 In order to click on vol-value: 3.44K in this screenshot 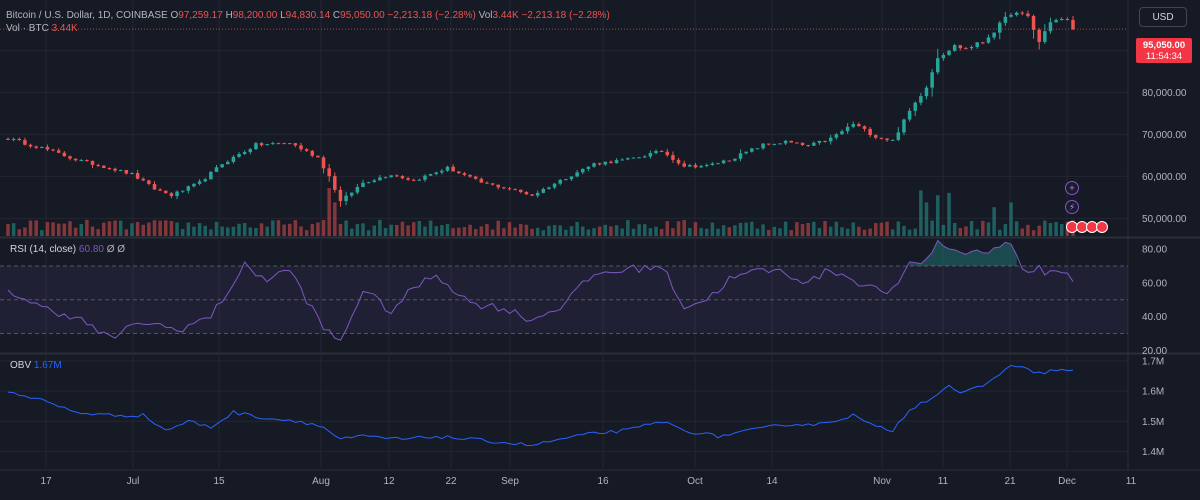, I will do `click(505, 15)`.